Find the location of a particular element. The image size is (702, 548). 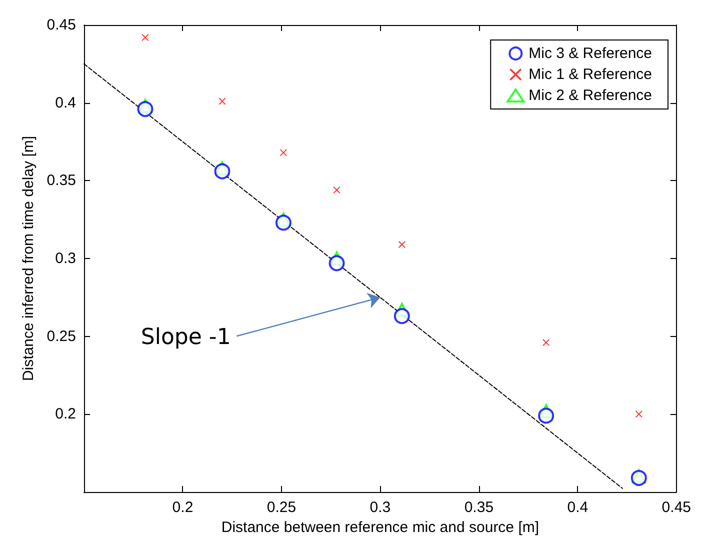

annotation: Slope -1 is located at coordinates (185, 337).